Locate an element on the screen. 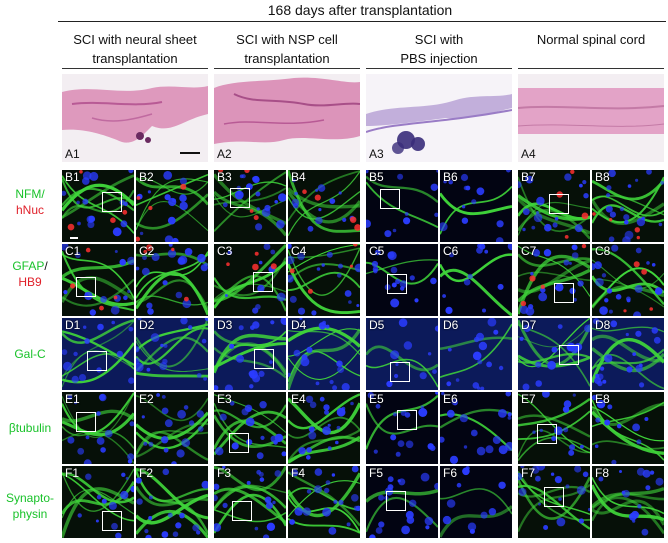 This screenshot has height=543, width=668. zoom-region-box is located at coordinates (400, 372).